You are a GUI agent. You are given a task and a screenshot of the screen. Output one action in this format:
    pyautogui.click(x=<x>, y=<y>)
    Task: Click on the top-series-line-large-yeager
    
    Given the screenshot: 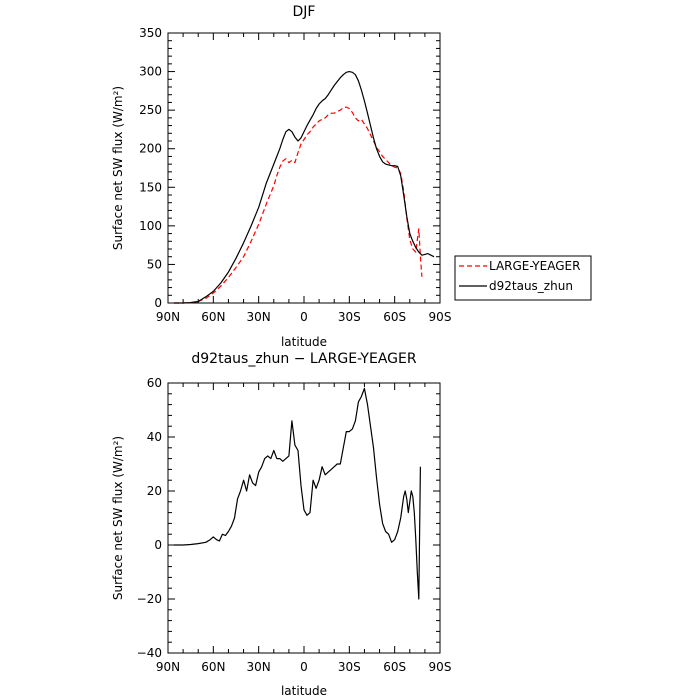 What is the action you would take?
    pyautogui.click(x=298, y=205)
    